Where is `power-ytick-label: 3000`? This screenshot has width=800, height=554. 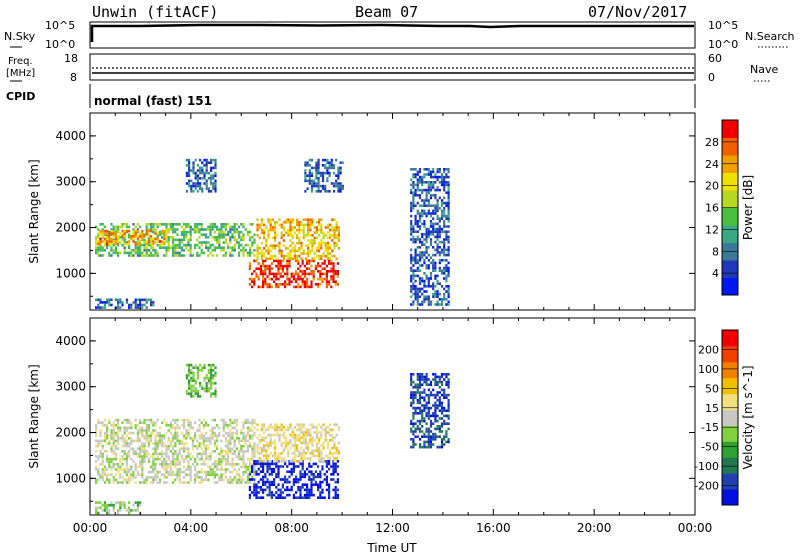
power-ytick-label: 3000 is located at coordinates (70, 182).